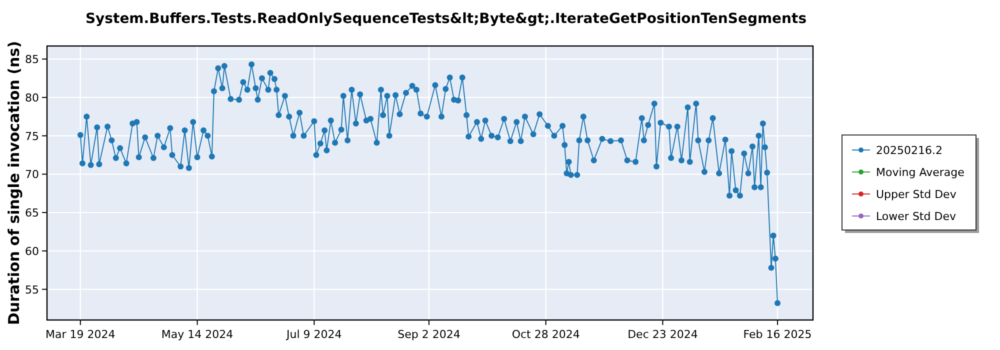 The height and width of the screenshot is (350, 1000). Describe the element at coordinates (32, 175) in the screenshot. I see `y-tick-label: 70` at that location.